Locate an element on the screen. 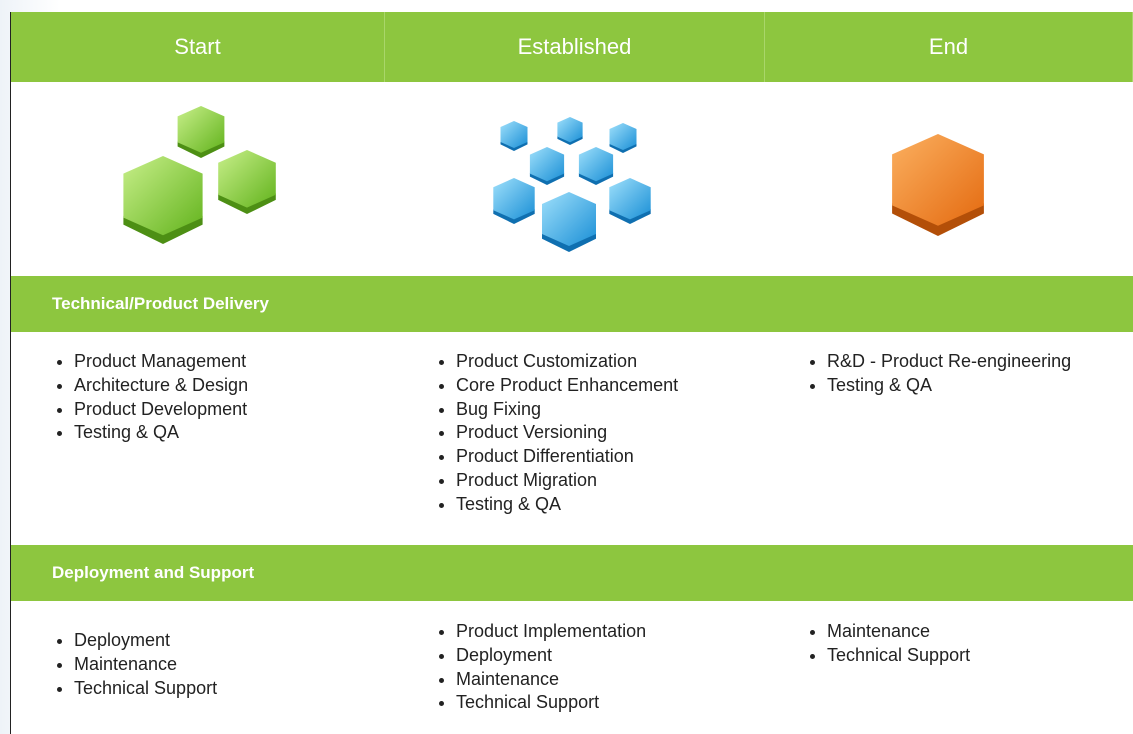 The image size is (1133, 734). list-item: R&D - Product Re-engineering is located at coordinates (949, 362).